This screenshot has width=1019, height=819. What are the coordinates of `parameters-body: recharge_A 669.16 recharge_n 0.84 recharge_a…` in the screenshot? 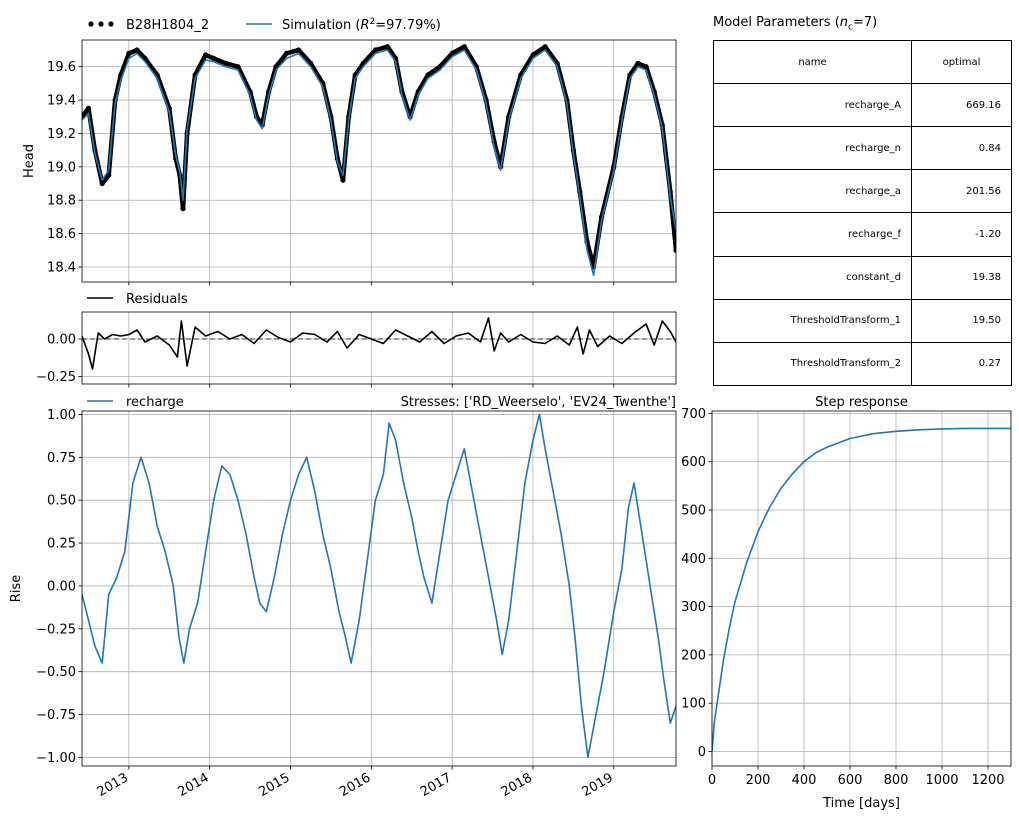 It's located at (862, 234).